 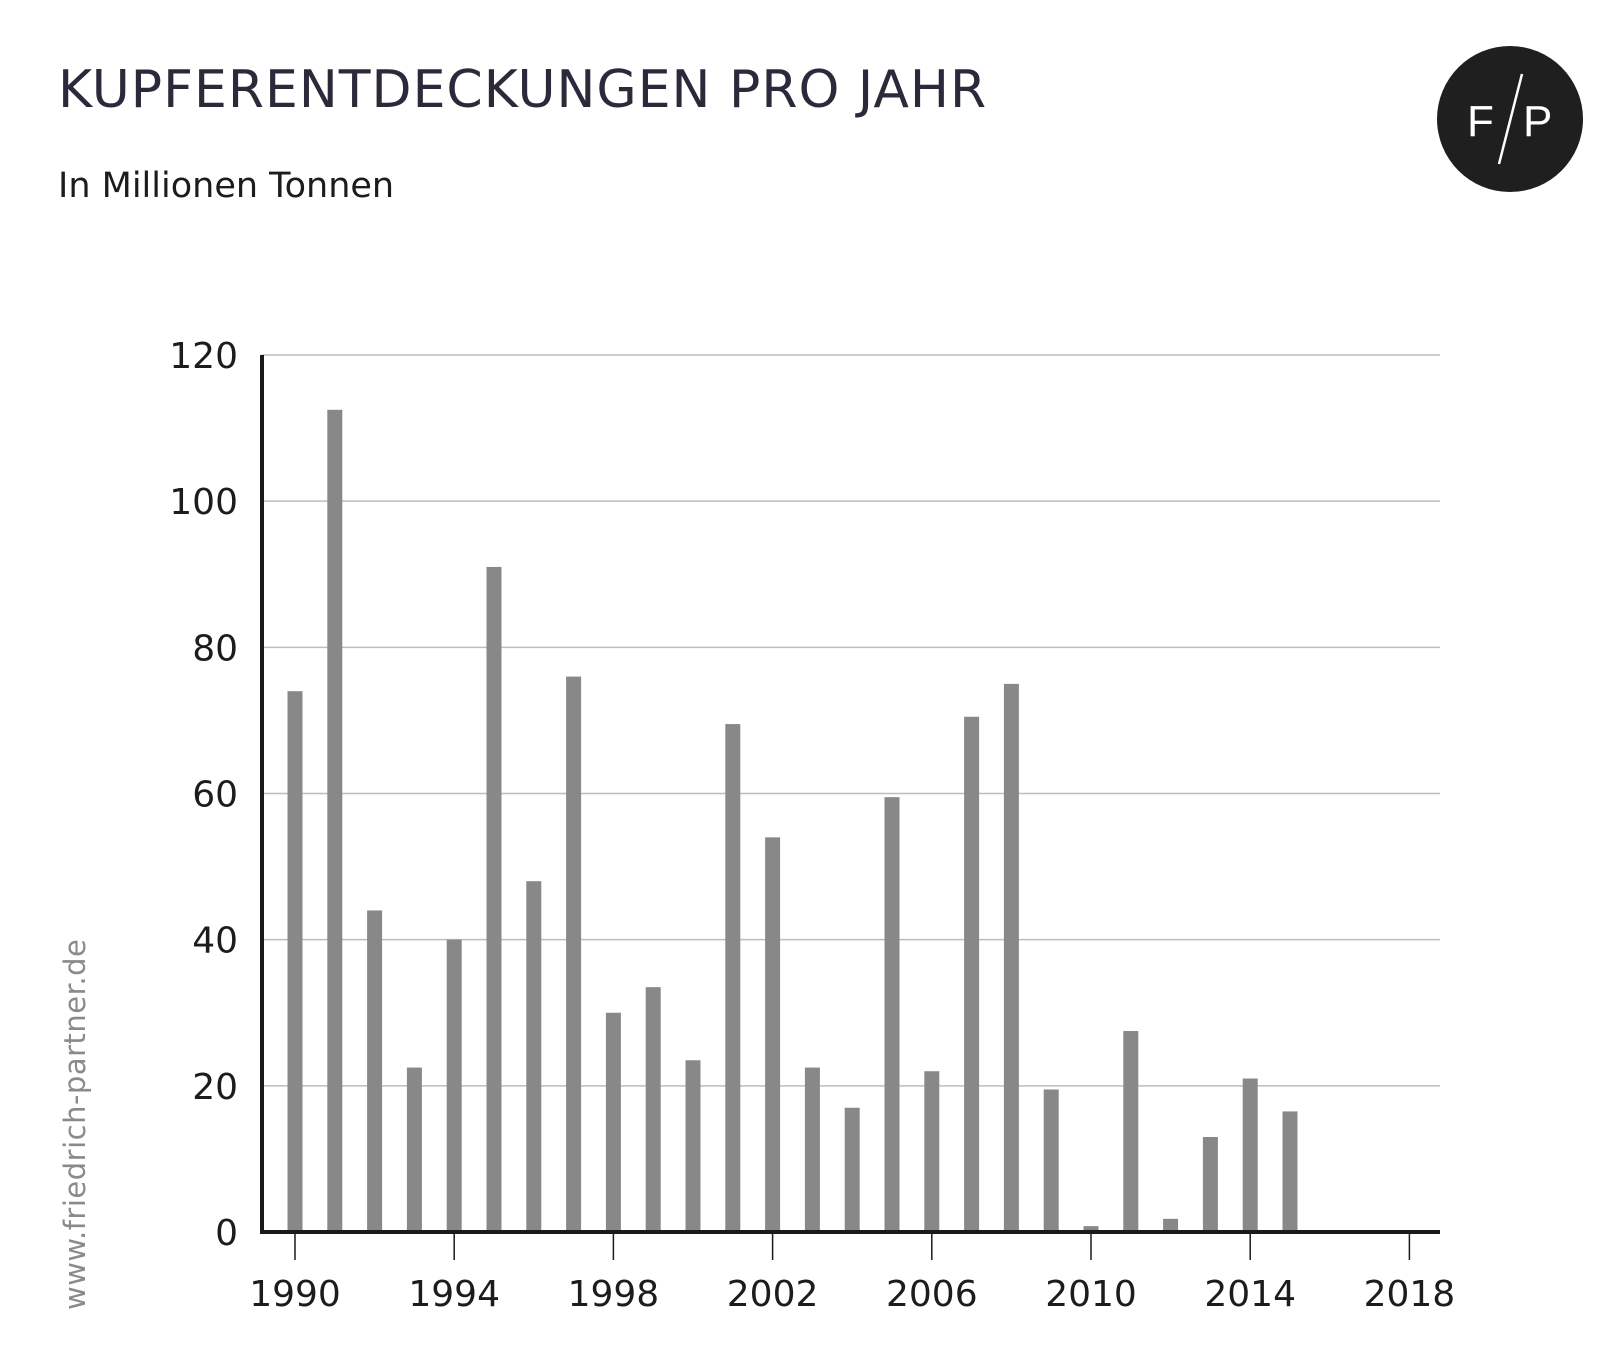 What do you see at coordinates (454, 1085) in the screenshot?
I see `bar-1994` at bounding box center [454, 1085].